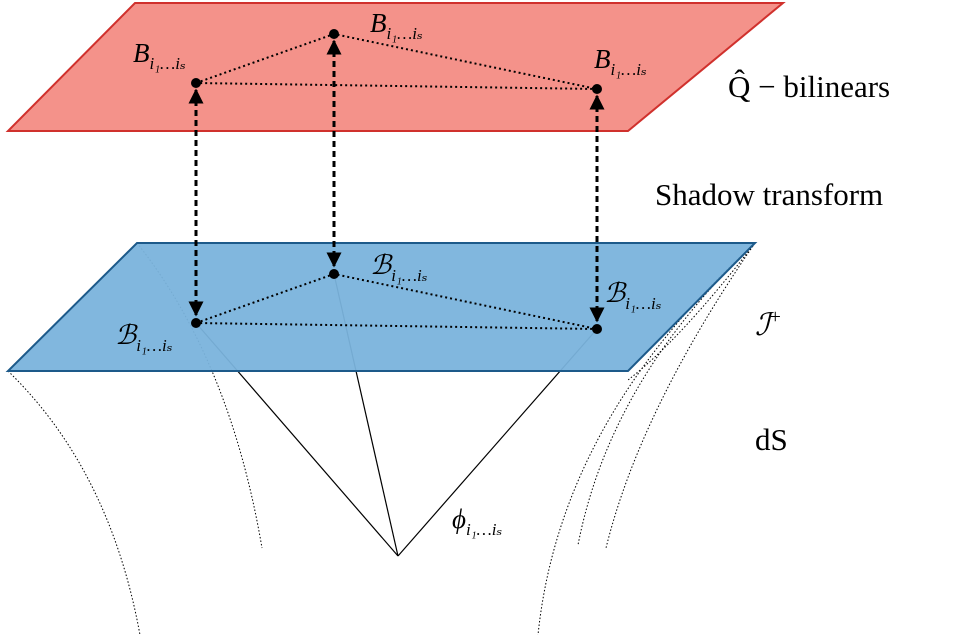 The height and width of the screenshot is (641, 972). I want to click on boundary-label: ℐ+, so click(768, 324).